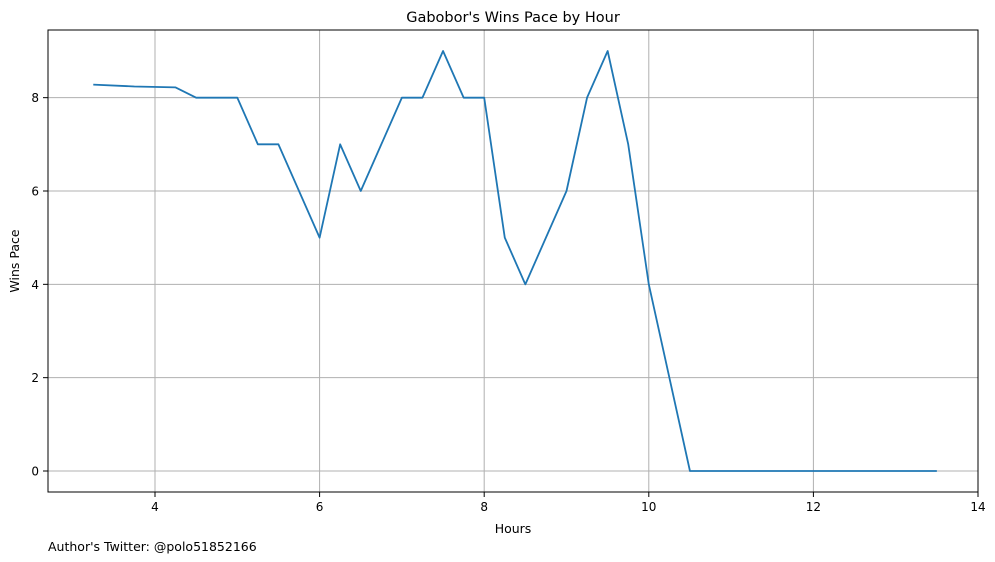  Describe the element at coordinates (648, 507) in the screenshot. I see `x-tick-label: 10` at that location.